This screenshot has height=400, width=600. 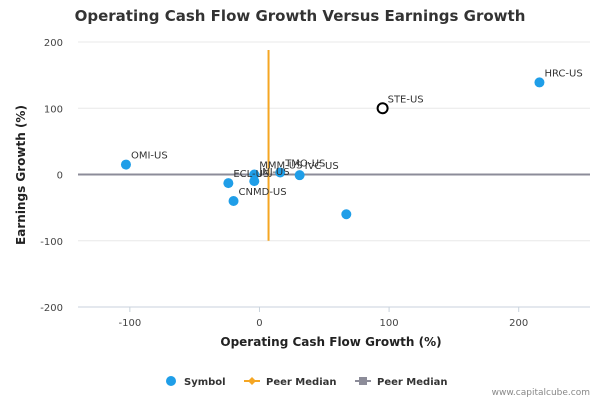 What do you see at coordinates (60, 176) in the screenshot?
I see `y-tick-label: 0` at bounding box center [60, 176].